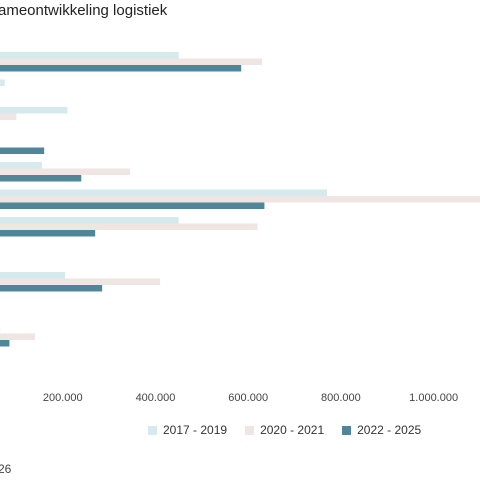 This screenshot has width=480, height=480. Describe the element at coordinates (195, 430) in the screenshot. I see `legend-label: 2017 - 2019` at that location.